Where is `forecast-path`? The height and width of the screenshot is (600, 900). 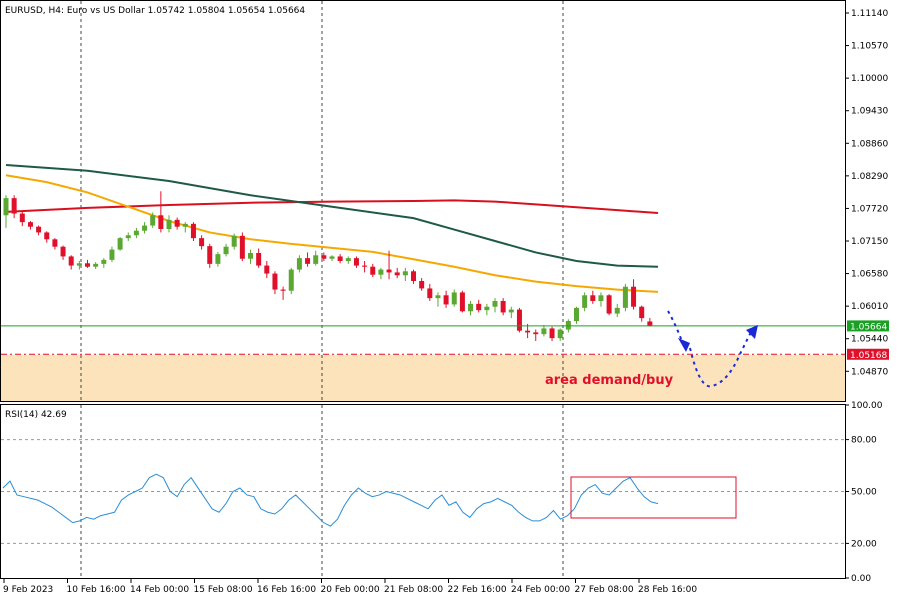 forecast-path is located at coordinates (710, 349).